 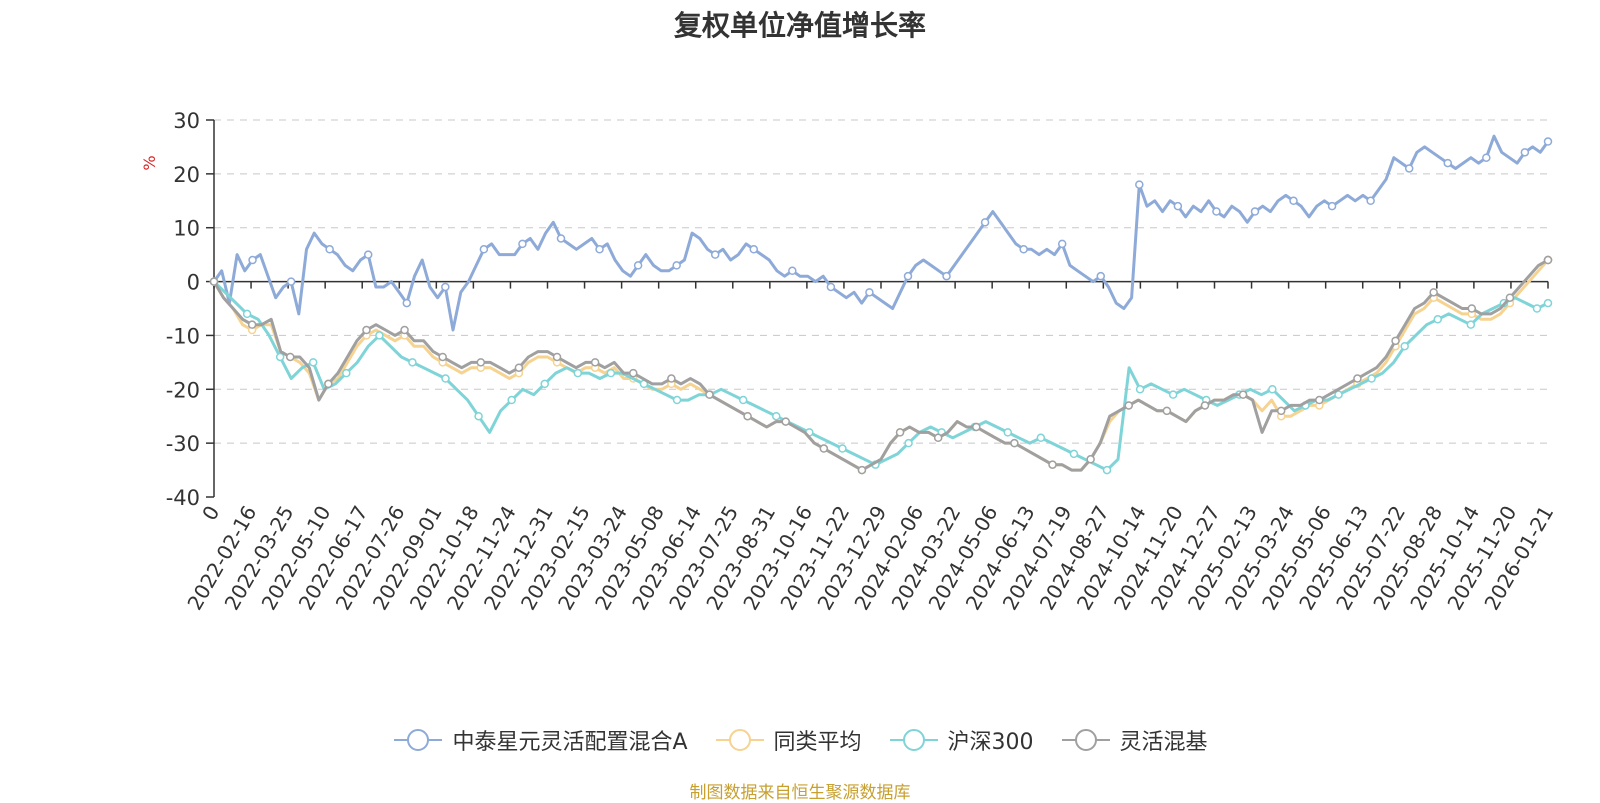 I want to click on legend-item: 同类平均, so click(x=788, y=740).